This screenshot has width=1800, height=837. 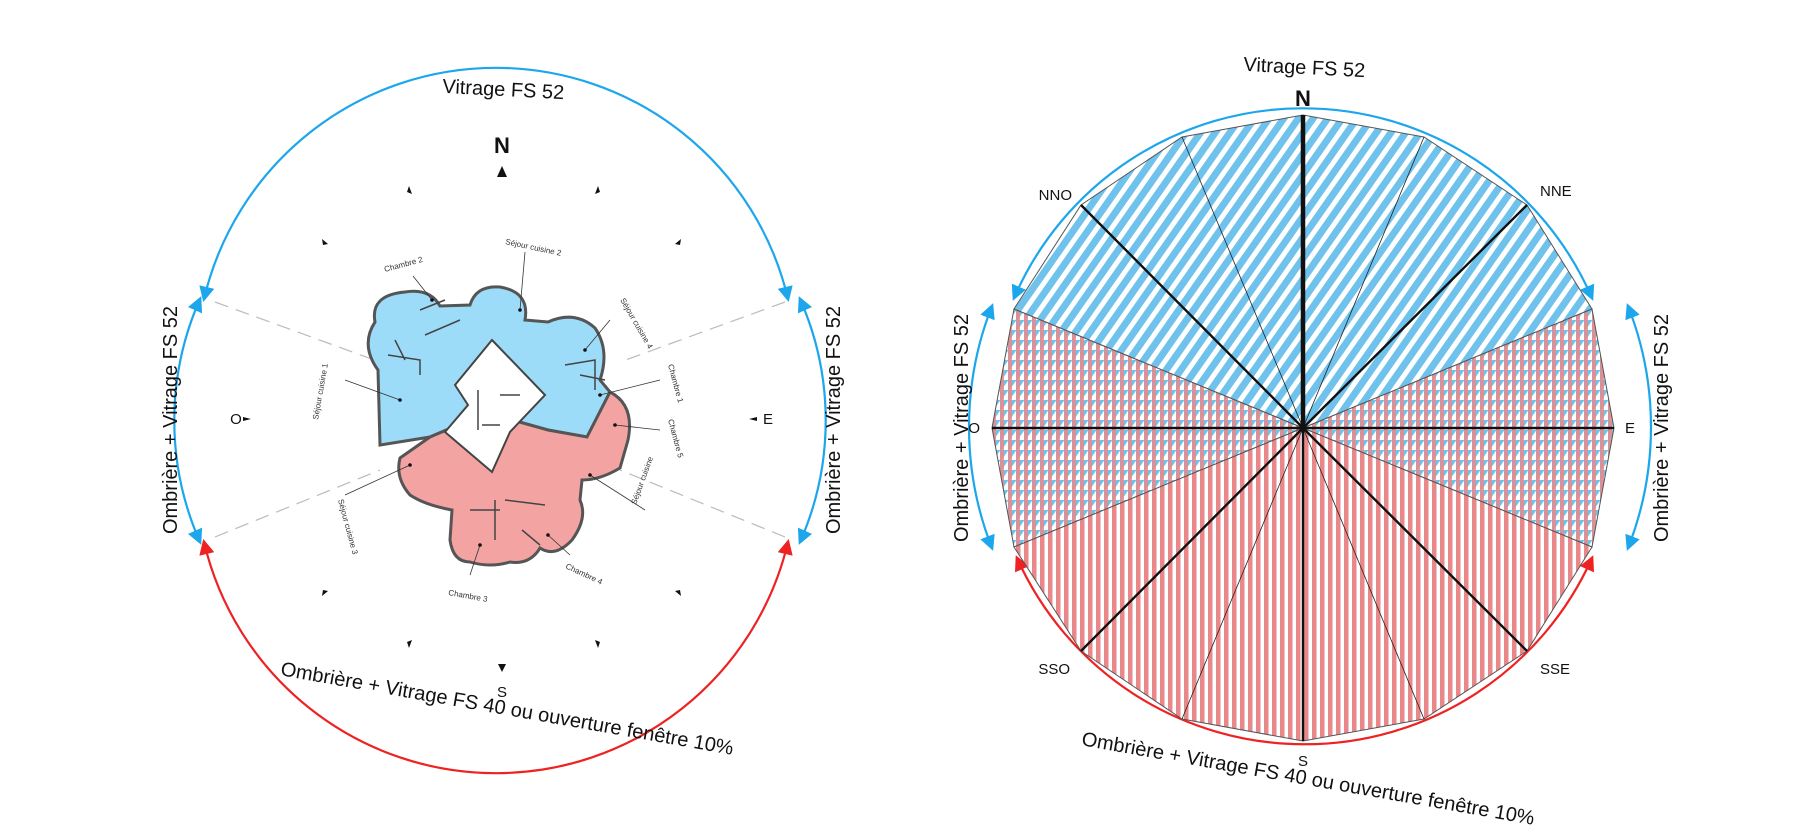 I want to click on right-south-arc, so click(x=1304, y=650).